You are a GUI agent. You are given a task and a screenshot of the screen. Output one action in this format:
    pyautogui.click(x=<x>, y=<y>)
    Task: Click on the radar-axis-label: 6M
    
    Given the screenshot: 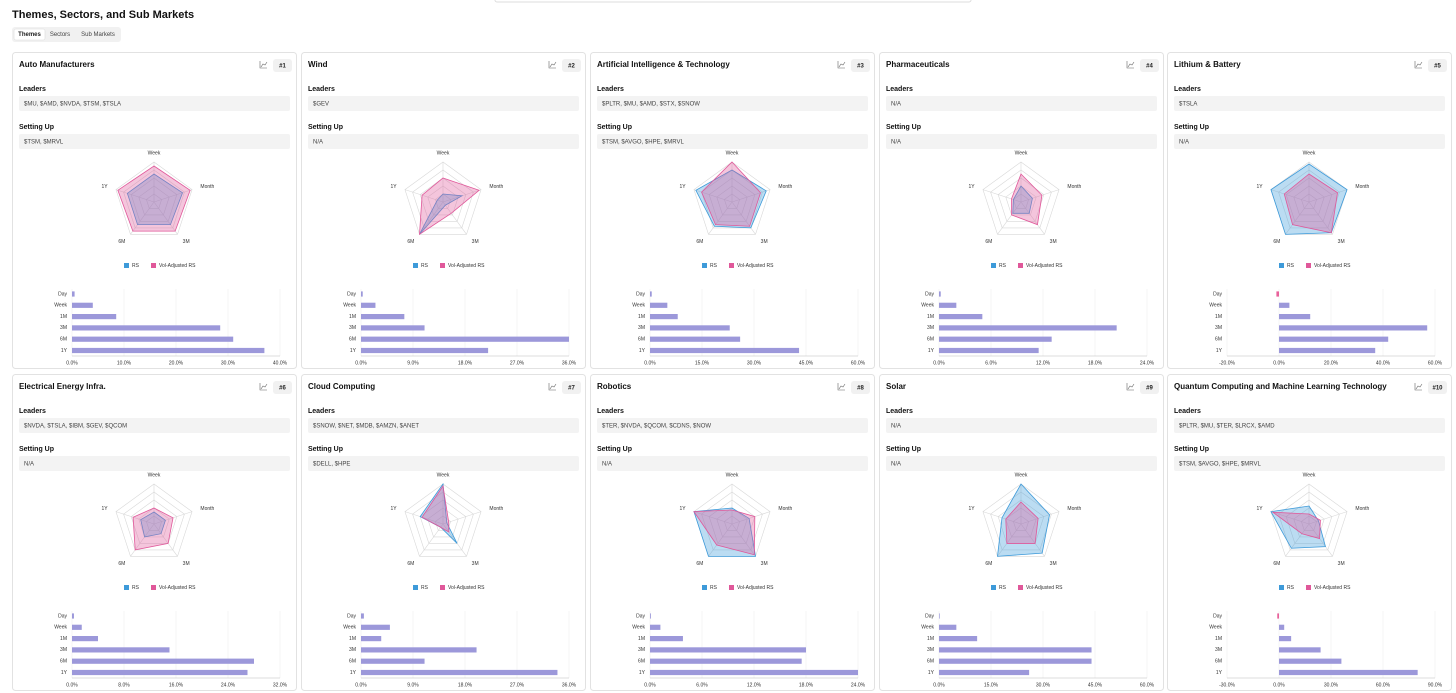 What is the action you would take?
    pyautogui.click(x=121, y=564)
    